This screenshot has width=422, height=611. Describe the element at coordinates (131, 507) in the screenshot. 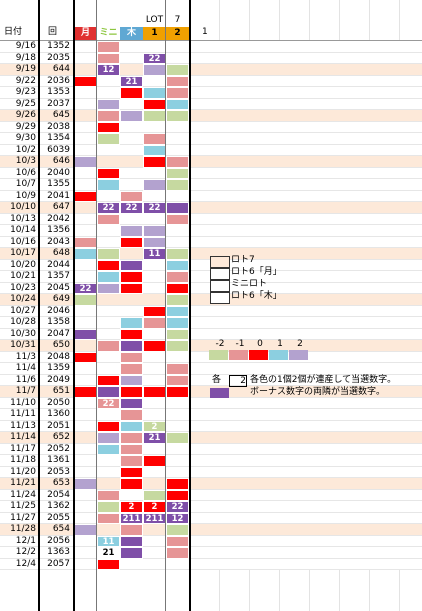

I see `cell-label: 2` at that location.